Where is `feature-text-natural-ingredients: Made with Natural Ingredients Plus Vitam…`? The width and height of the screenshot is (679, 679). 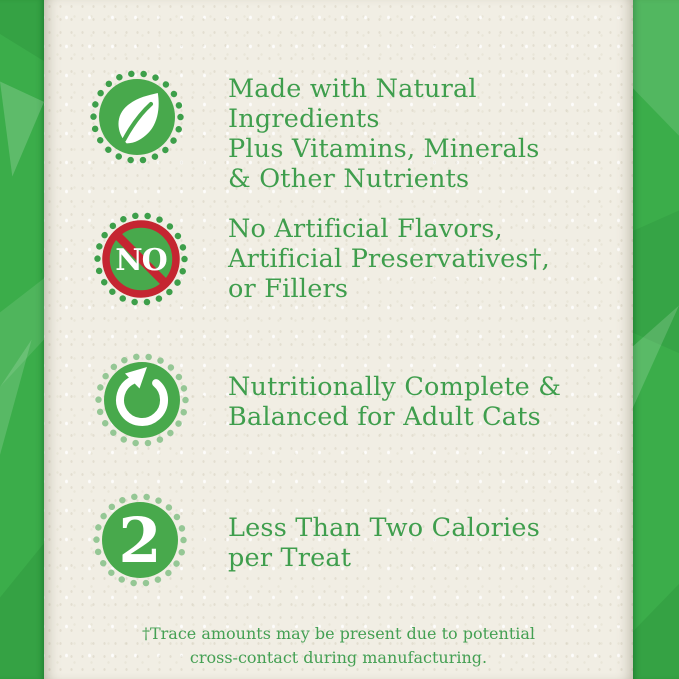
feature-text-natural-ingredients: Made with Natural Ingredients Plus Vitam… is located at coordinates (384, 134).